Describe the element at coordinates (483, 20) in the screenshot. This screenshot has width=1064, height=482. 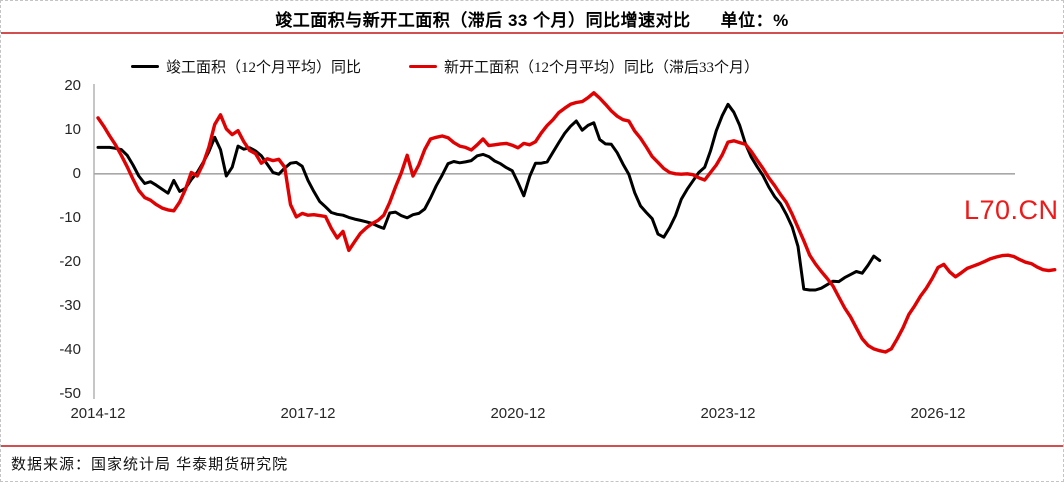
I see `page-title: 竣工面积与新开工面积（滞后 33 个月）同比增速对比` at that location.